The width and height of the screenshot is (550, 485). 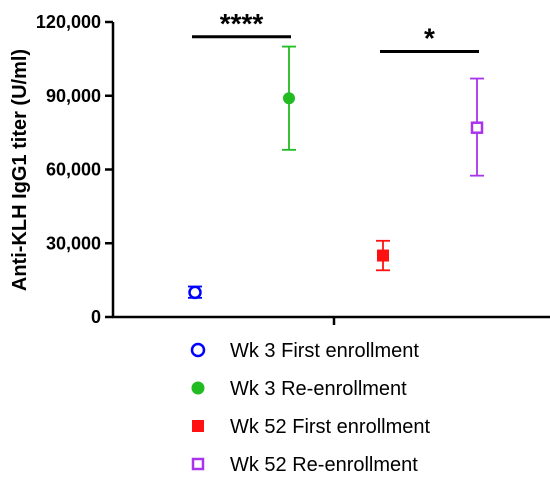 I want to click on significance-label: ****, so click(x=242, y=23).